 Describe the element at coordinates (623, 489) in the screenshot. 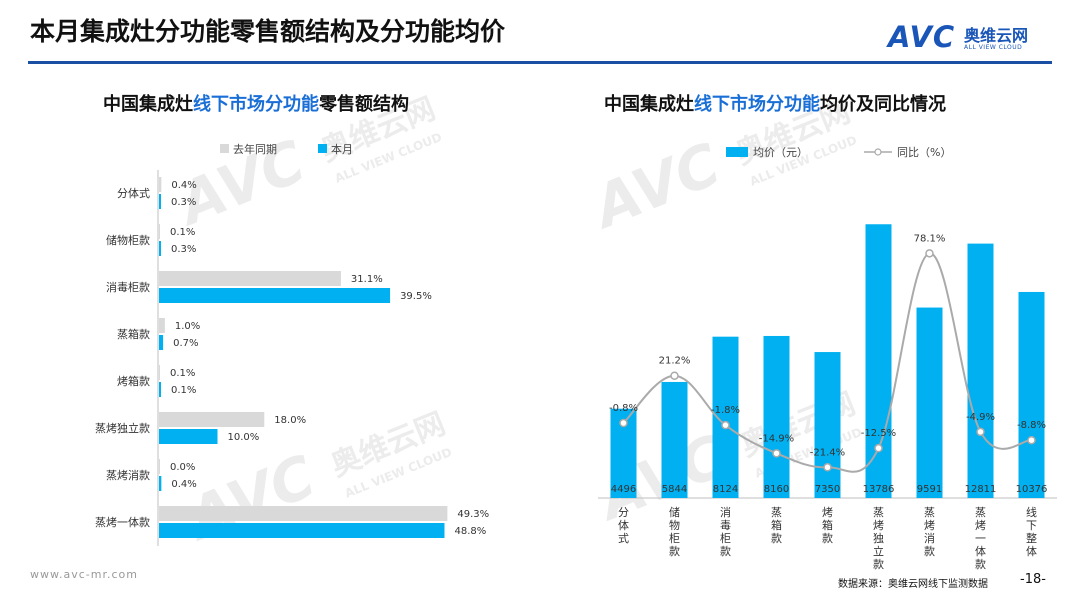

I see `bar-value-label: 4496` at that location.